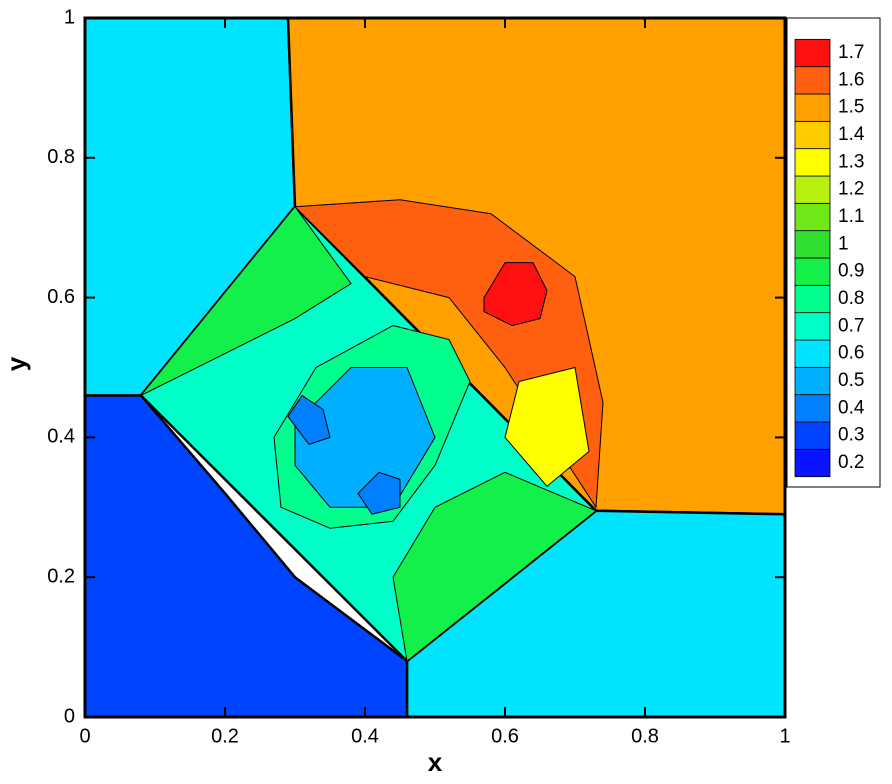 Image resolution: width=892 pixels, height=784 pixels. I want to click on colorbar-label: 1, so click(843, 243).